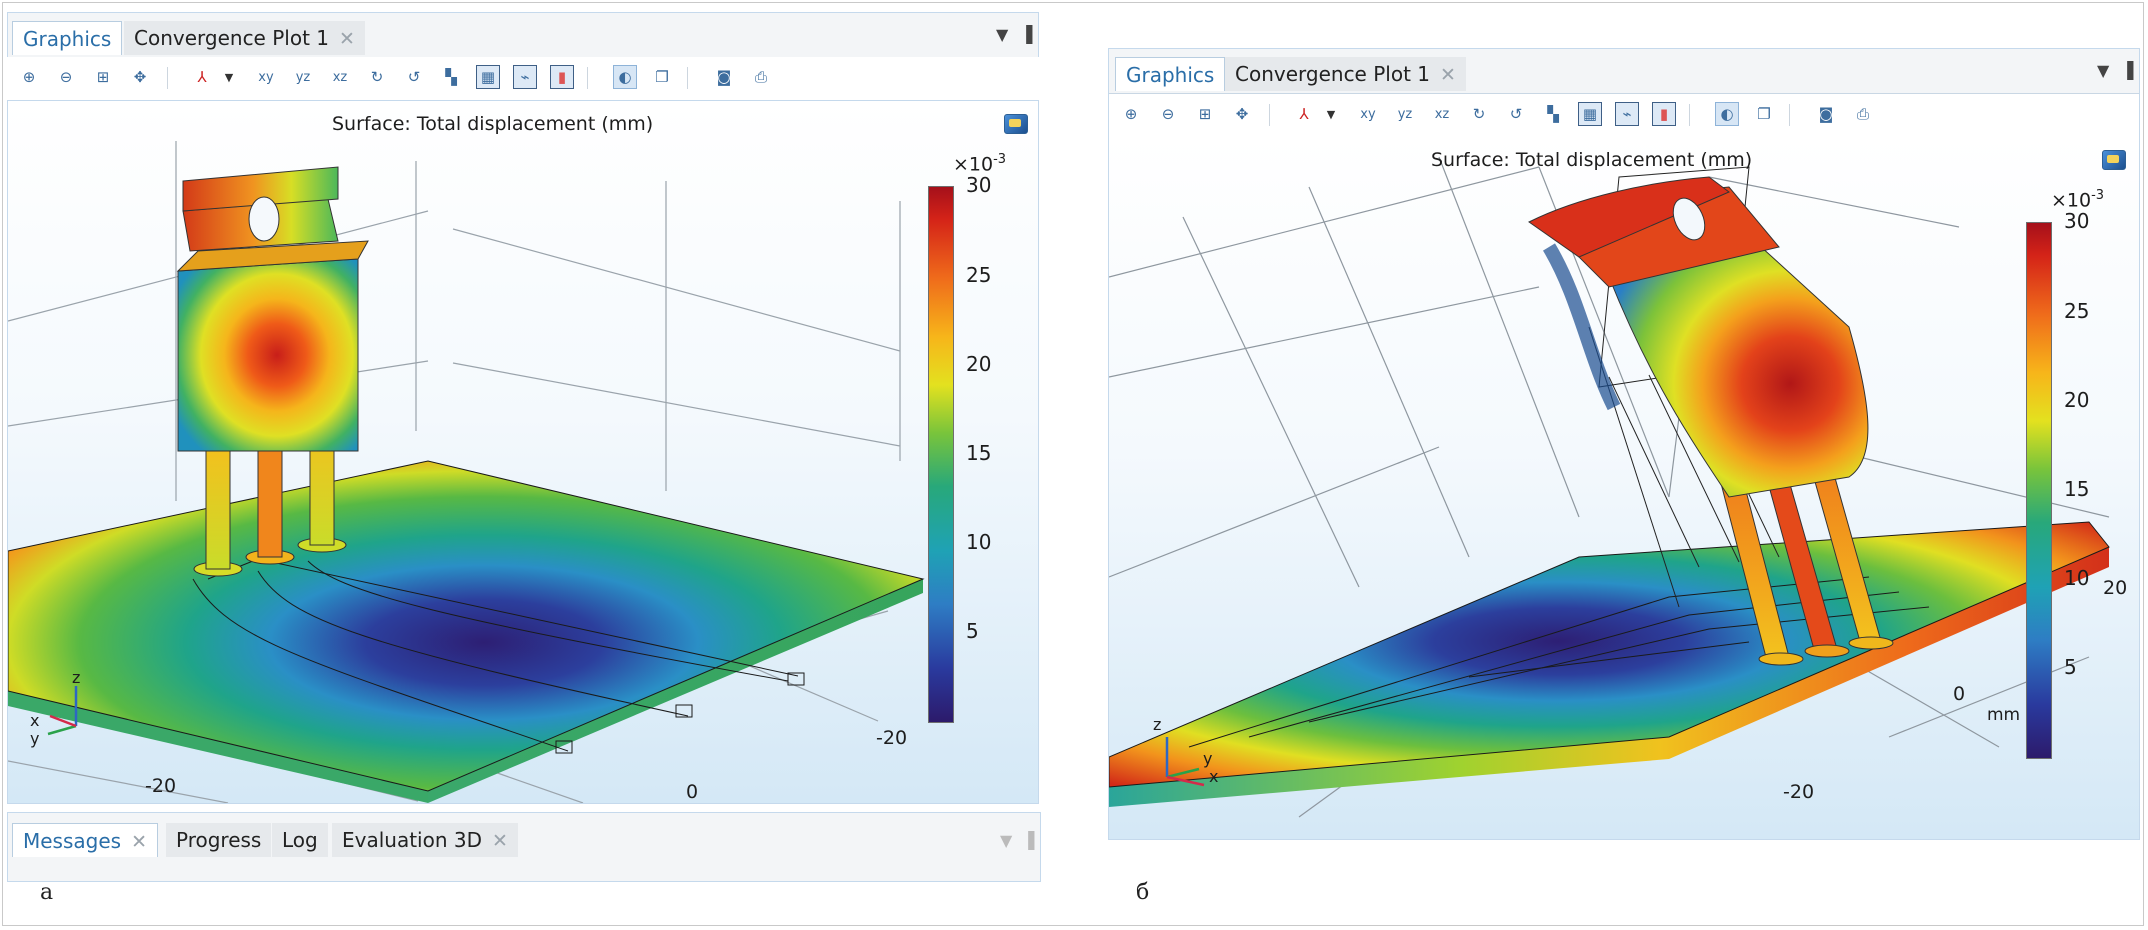 Image resolution: width=2148 pixels, height=930 pixels. What do you see at coordinates (219, 840) in the screenshot?
I see `tab-progress: Progress` at bounding box center [219, 840].